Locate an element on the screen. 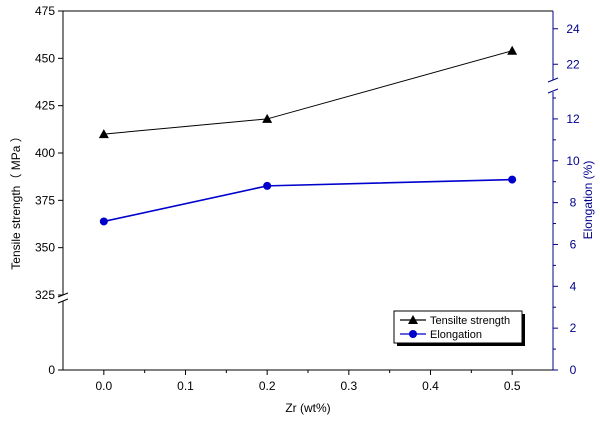  right-y-tick-label: 22 is located at coordinates (573, 64).